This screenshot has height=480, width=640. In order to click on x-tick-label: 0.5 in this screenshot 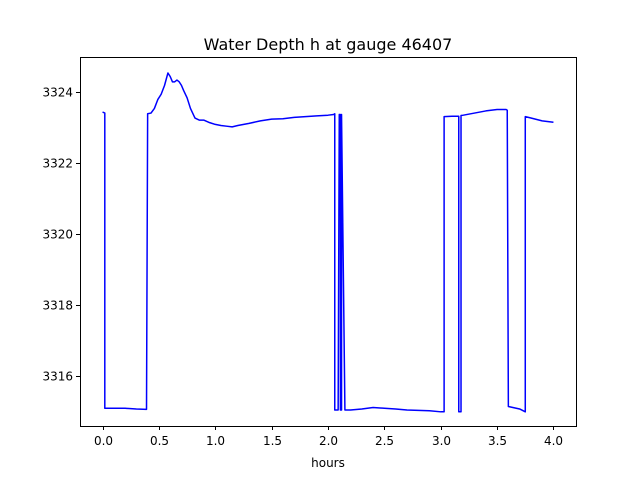, I will do `click(159, 441)`.